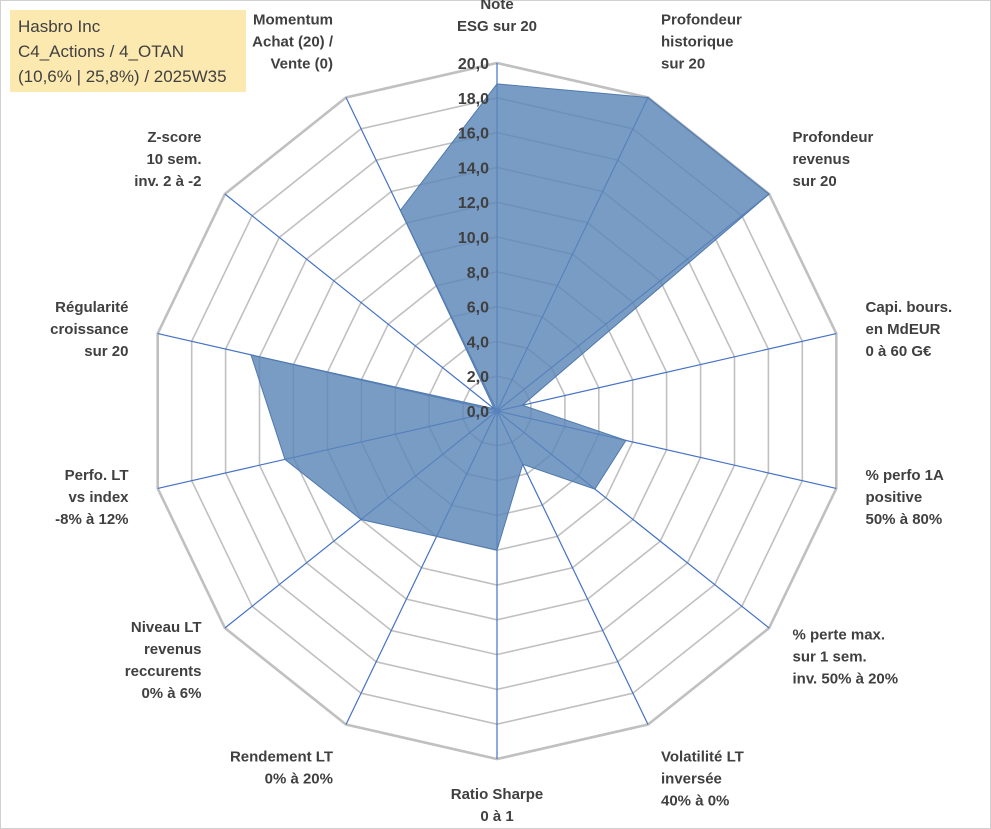  Describe the element at coordinates (122, 76) in the screenshot. I see `chart-info-line: (10,6% | 25,8%) / 2025W35` at that location.